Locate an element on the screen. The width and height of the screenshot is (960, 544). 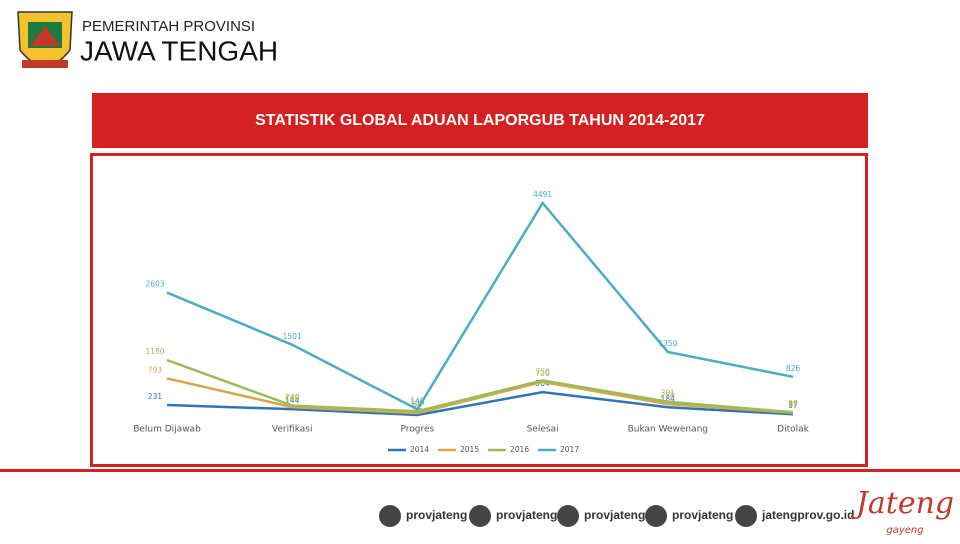
data-label: 80 is located at coordinates (793, 403).